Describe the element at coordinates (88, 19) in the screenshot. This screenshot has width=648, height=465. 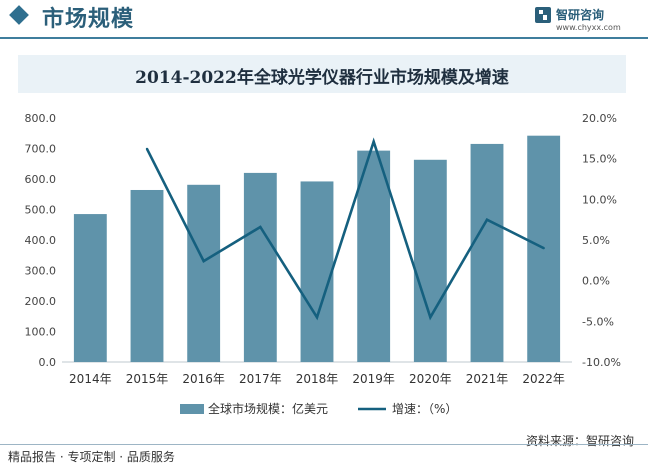
I see `section-title: 市场规模` at that location.